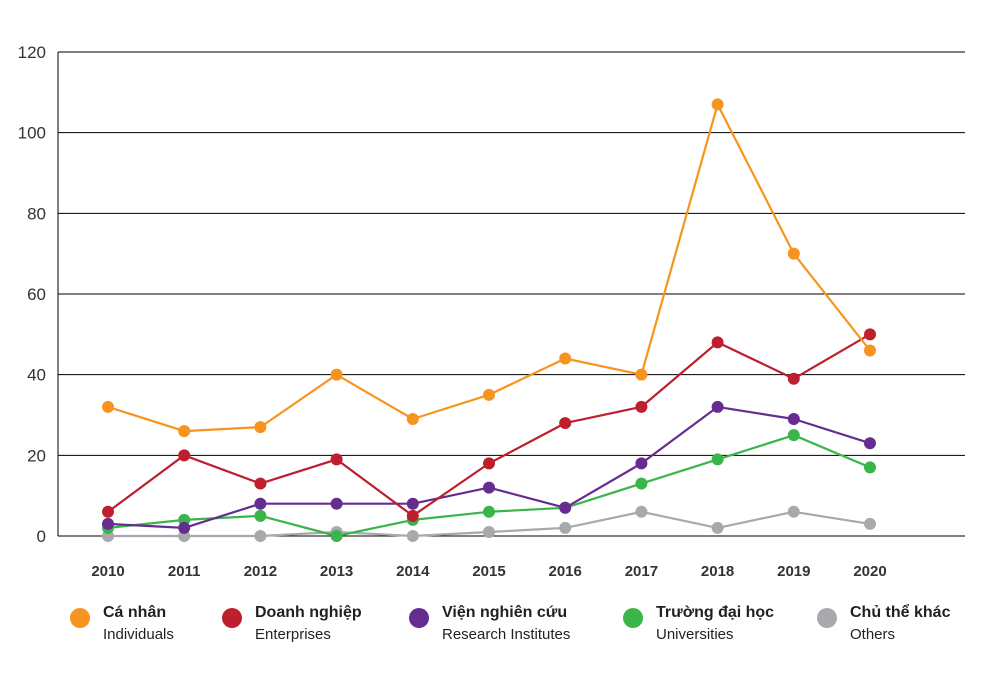 This screenshot has width=988, height=675. Describe the element at coordinates (135, 612) in the screenshot. I see `legend-label-vi: Cá nhân` at that location.